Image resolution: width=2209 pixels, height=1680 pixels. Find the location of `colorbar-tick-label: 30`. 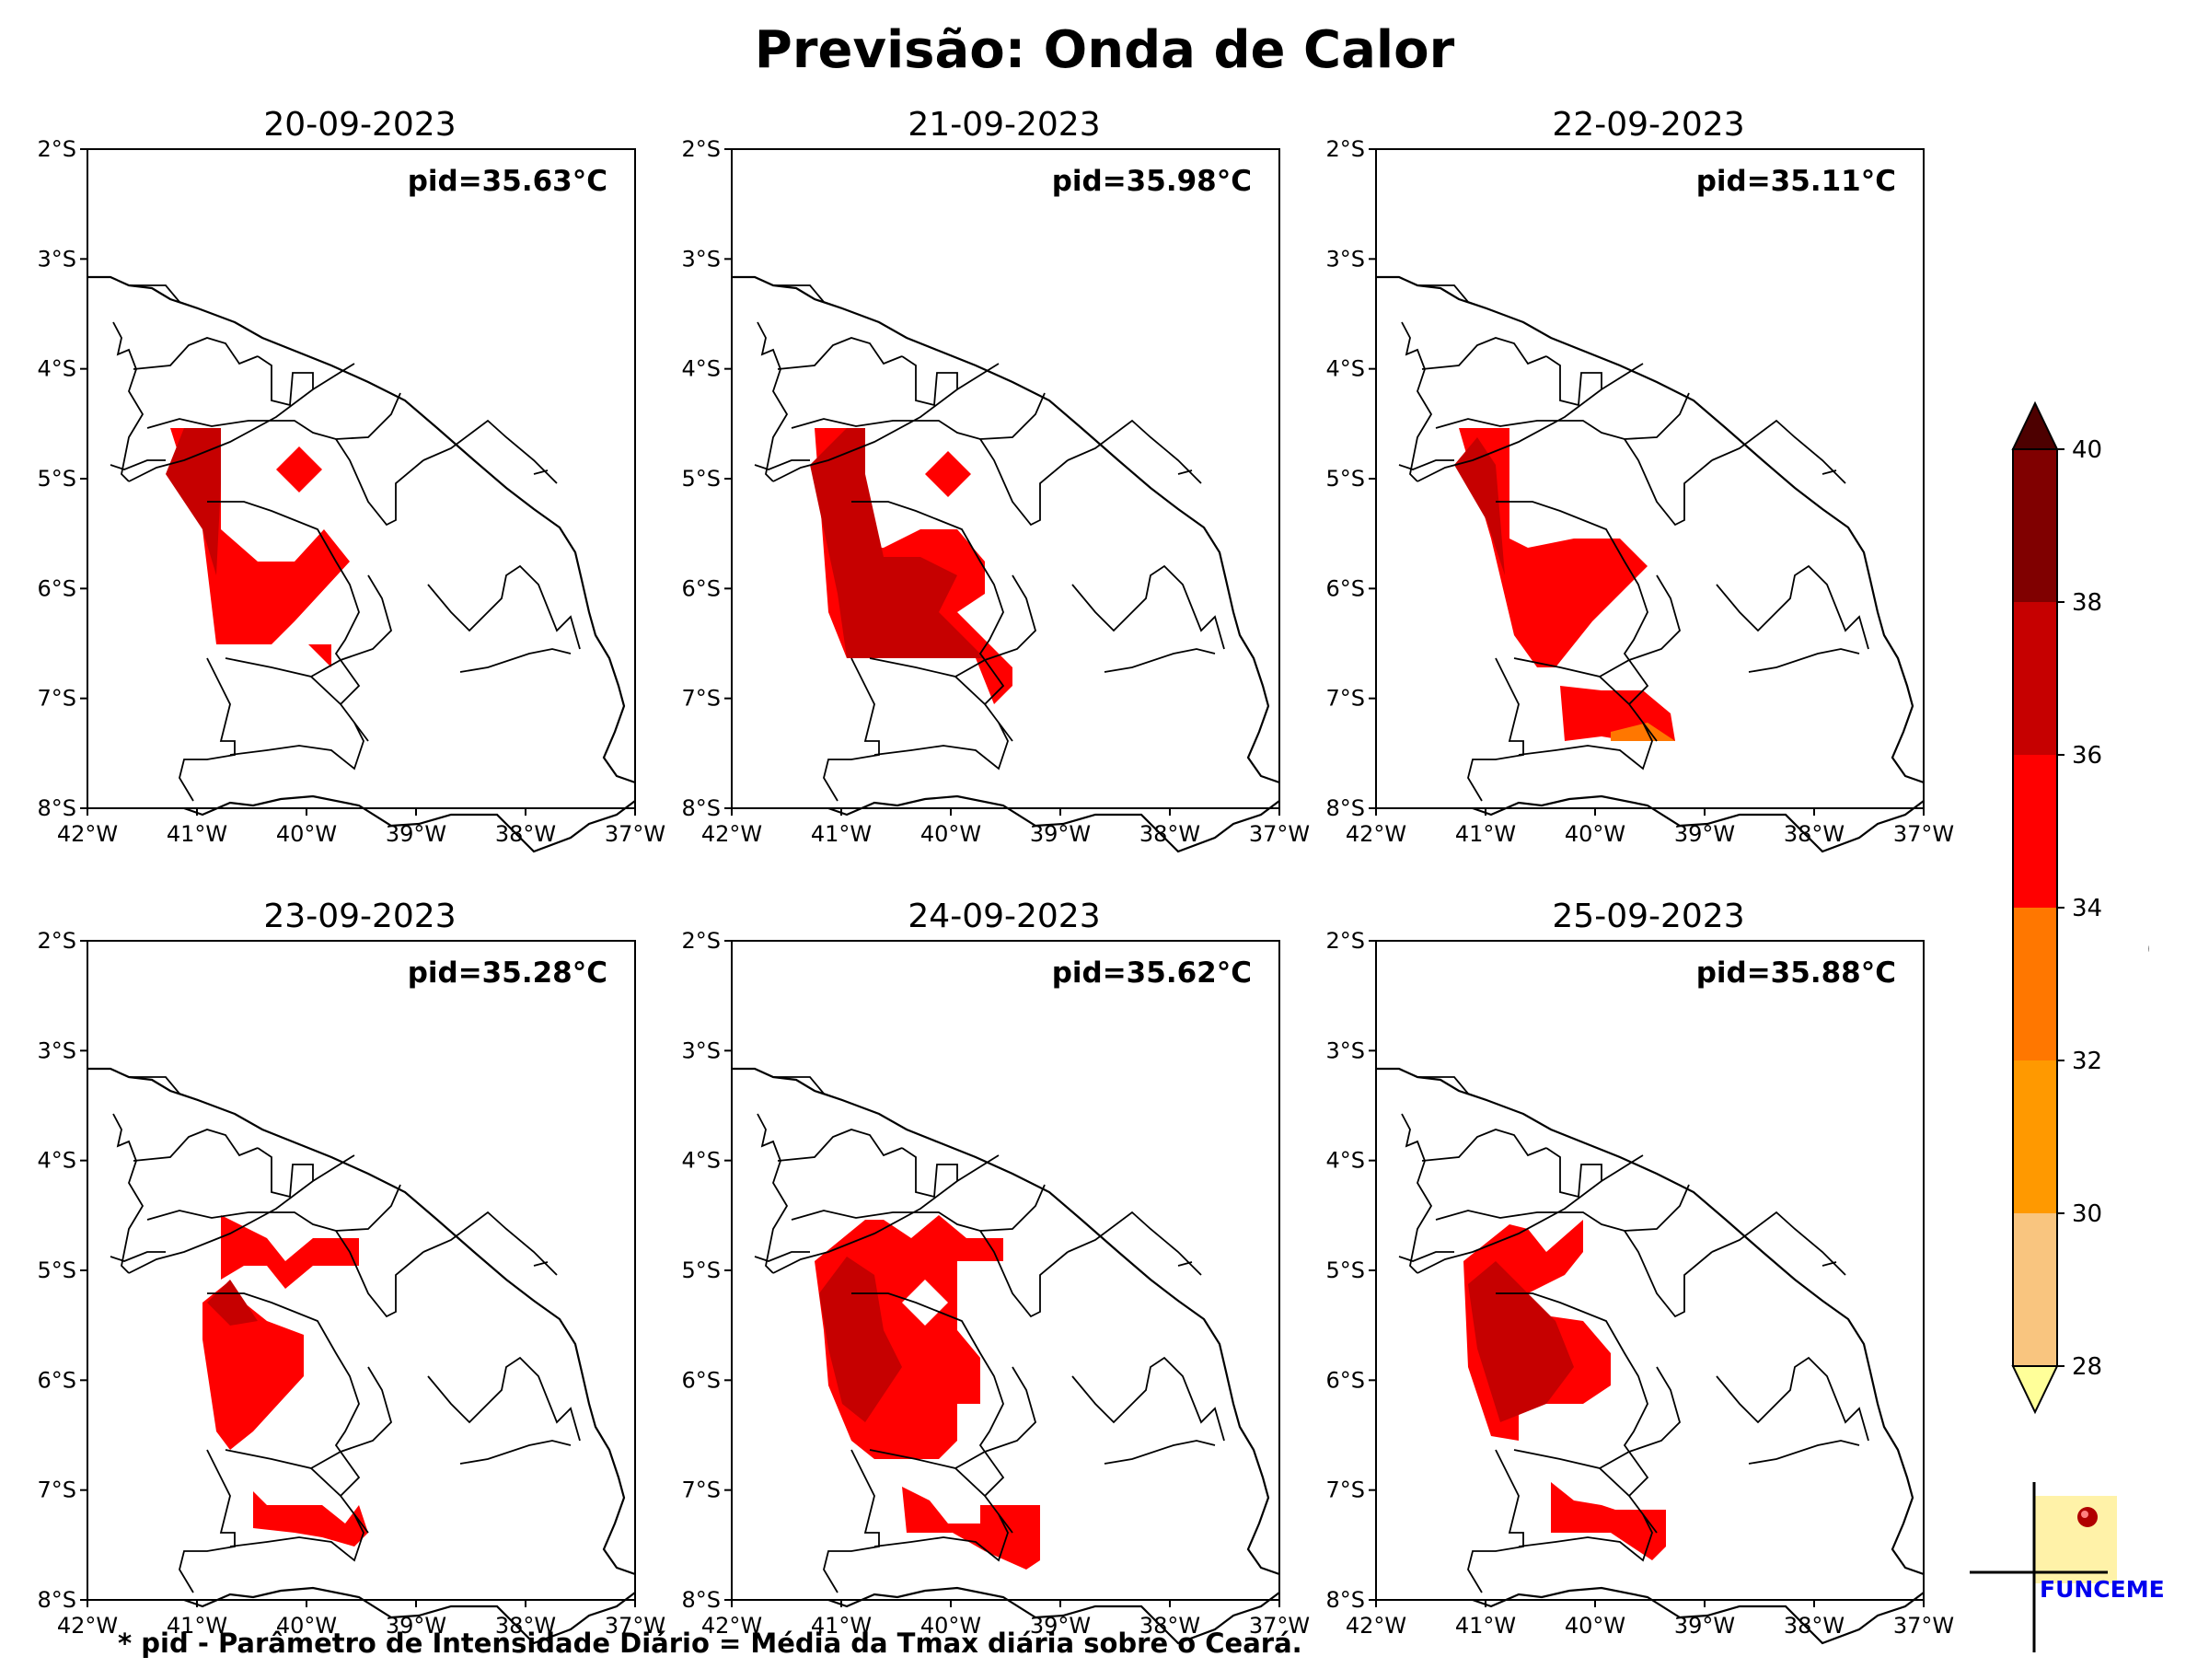

colorbar-tick-label: 30 is located at coordinates (2087, 1214).